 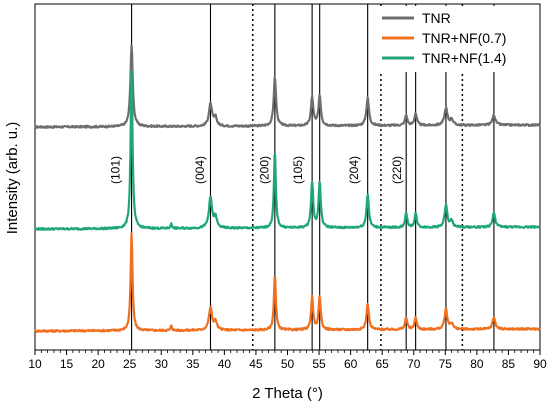 I want to click on peak-label: (105), so click(x=298, y=170).